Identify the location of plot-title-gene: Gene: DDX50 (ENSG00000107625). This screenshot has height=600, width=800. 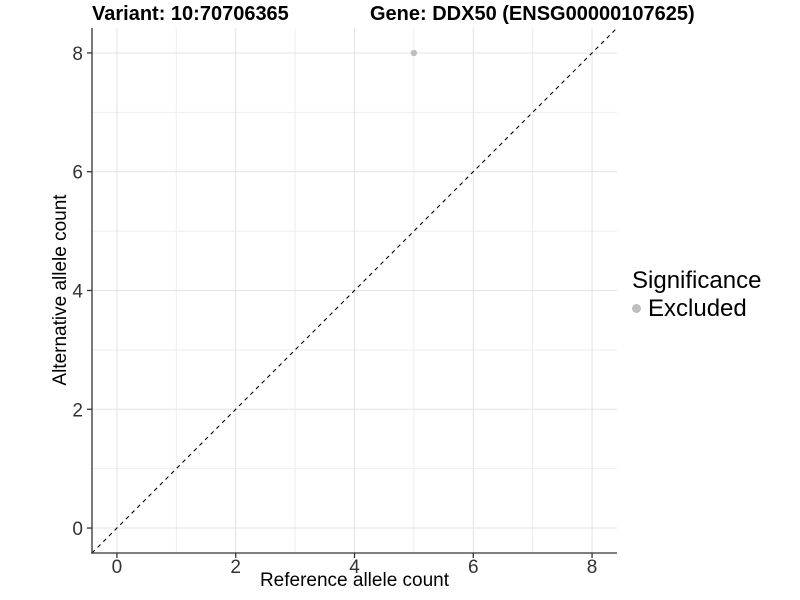
(532, 14).